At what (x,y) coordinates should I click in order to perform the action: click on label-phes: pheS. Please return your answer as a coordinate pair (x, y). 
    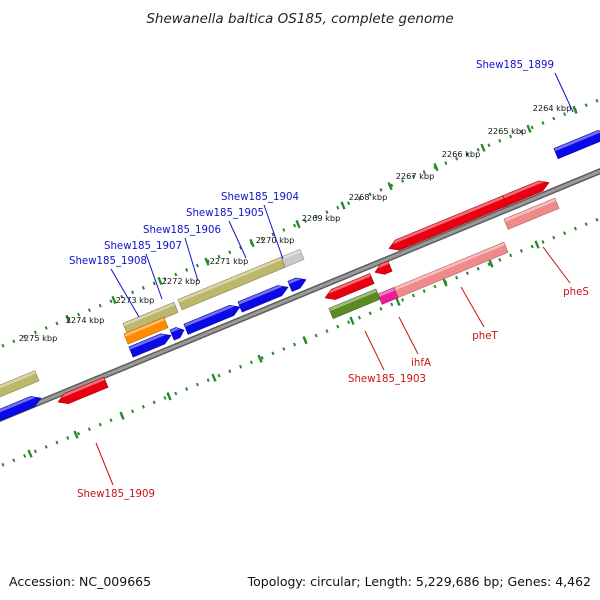
    Looking at the image, I should click on (576, 292).